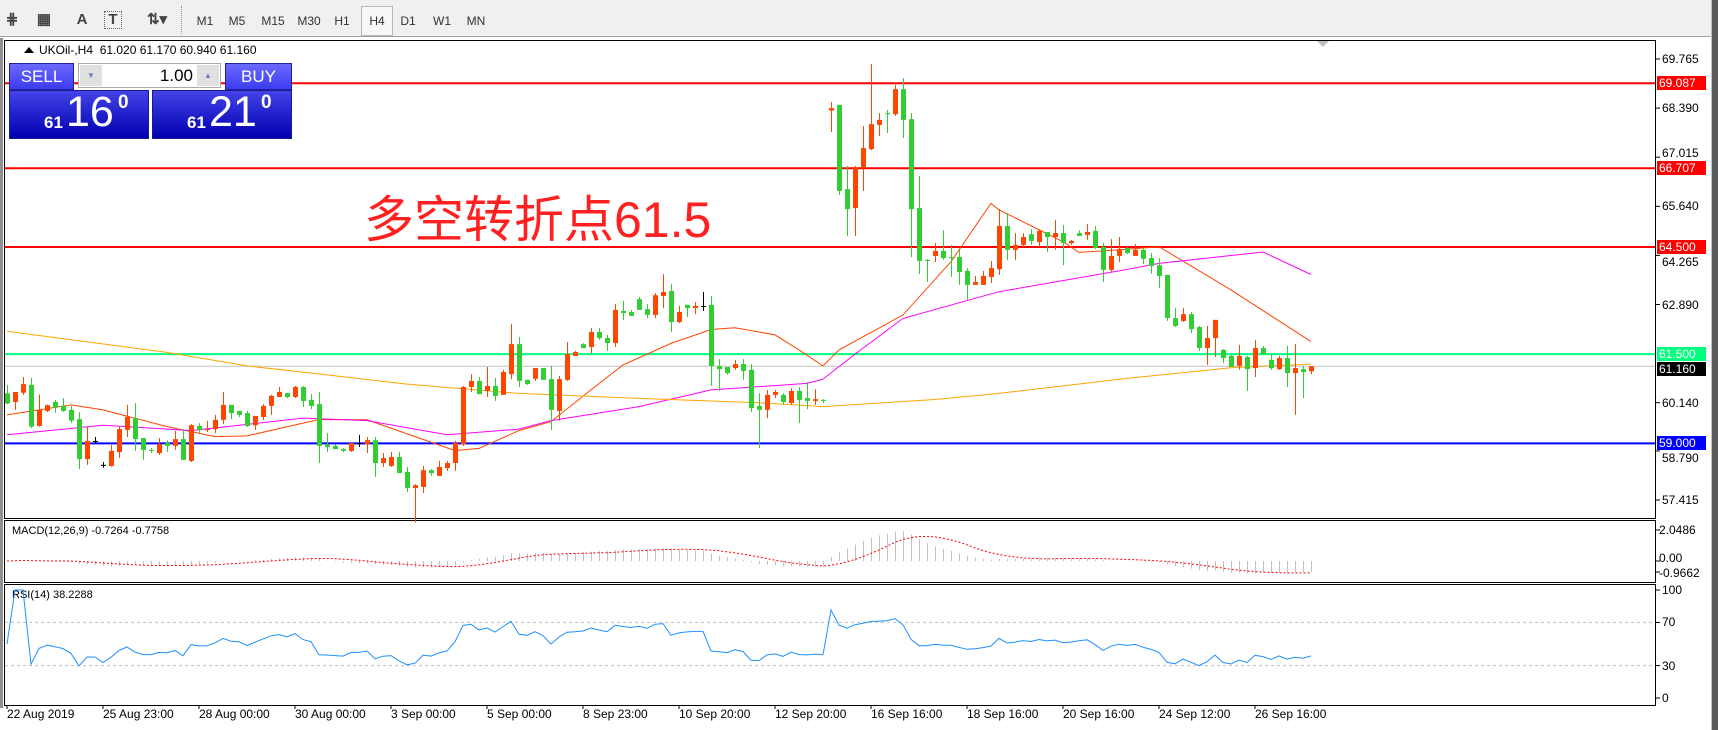 This screenshot has width=1718, height=730. I want to click on ohlc-values: 61.020 61.170 60.940 61.160, so click(178, 50).